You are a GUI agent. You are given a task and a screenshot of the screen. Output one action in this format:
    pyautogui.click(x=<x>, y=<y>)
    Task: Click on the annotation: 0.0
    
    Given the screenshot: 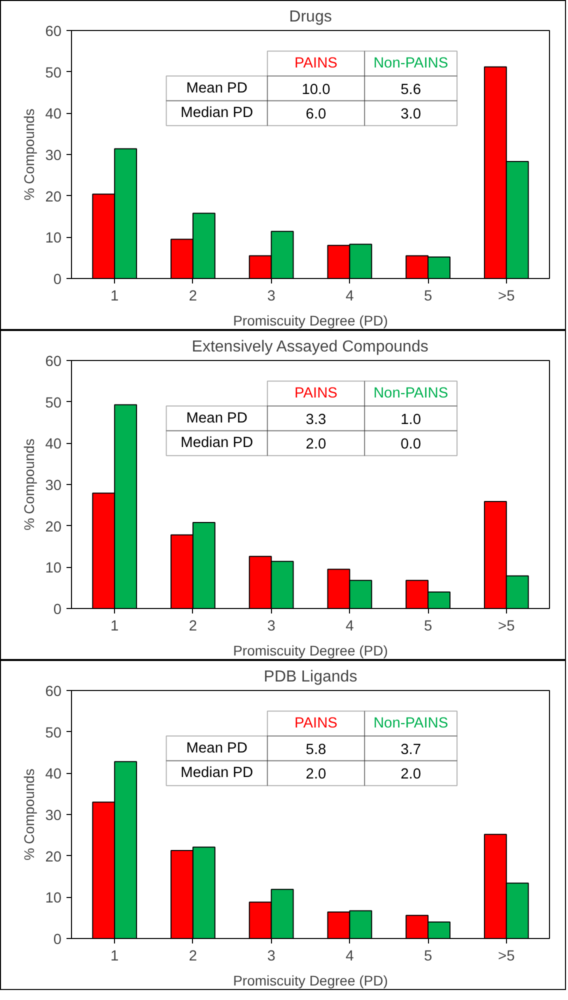 What is the action you would take?
    pyautogui.click(x=410, y=444)
    